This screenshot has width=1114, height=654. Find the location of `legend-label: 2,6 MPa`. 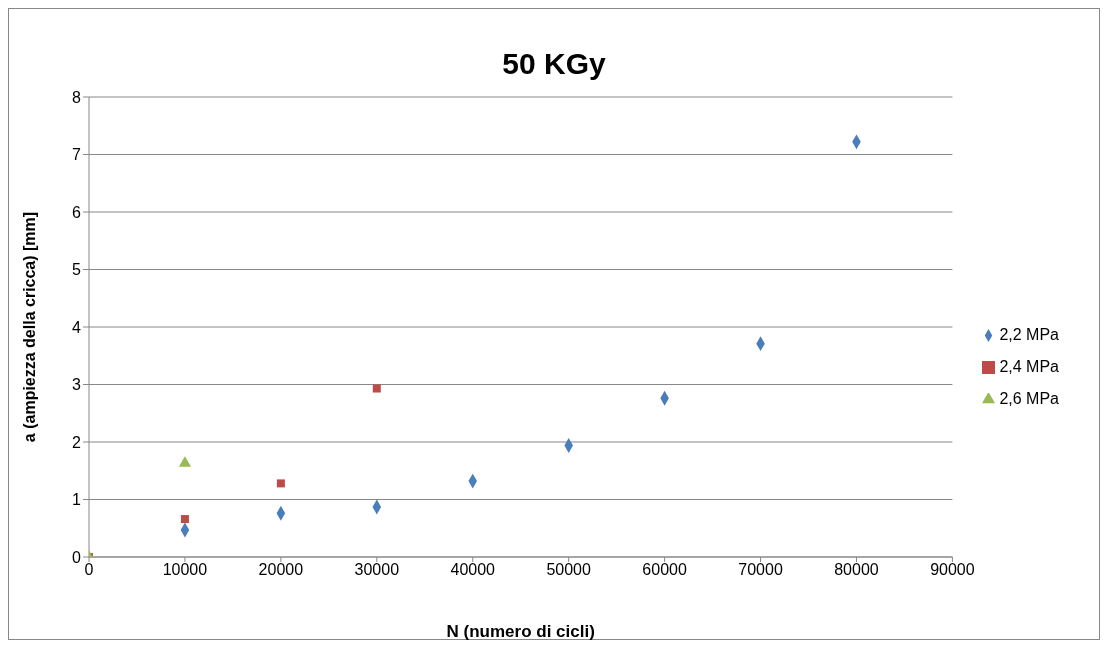

legend-label: 2,6 MPa is located at coordinates (1029, 398).